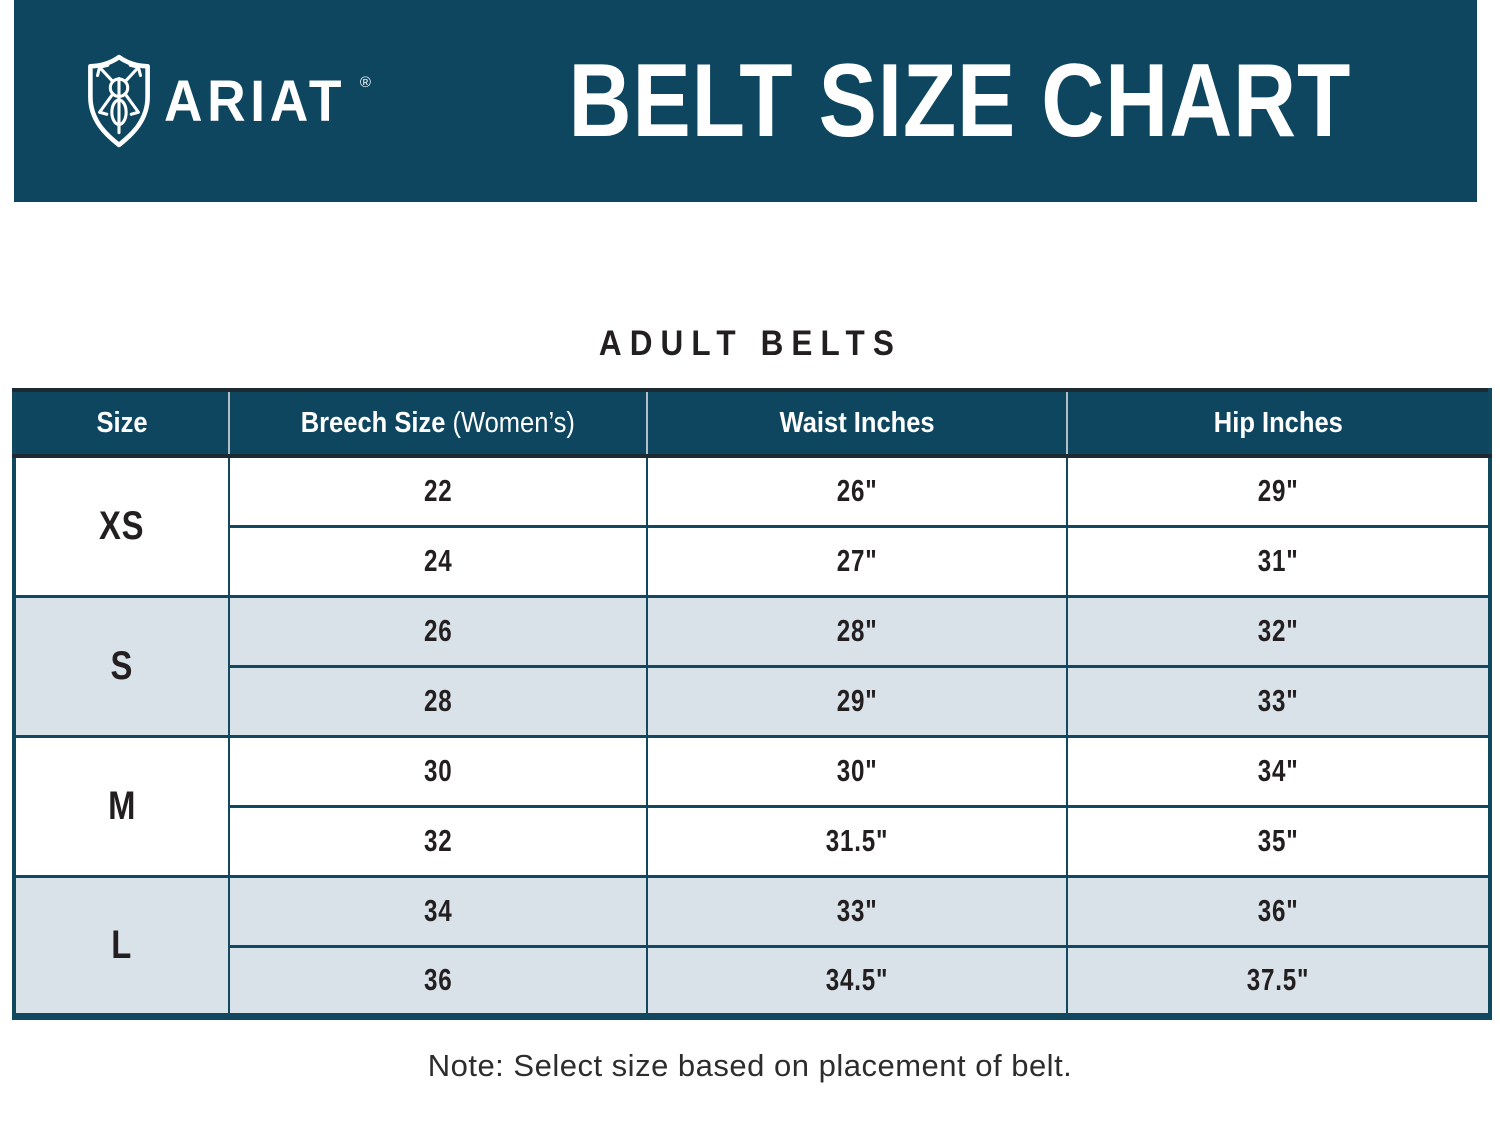 The image size is (1500, 1128). I want to click on breech-cell: 22, so click(437, 492).